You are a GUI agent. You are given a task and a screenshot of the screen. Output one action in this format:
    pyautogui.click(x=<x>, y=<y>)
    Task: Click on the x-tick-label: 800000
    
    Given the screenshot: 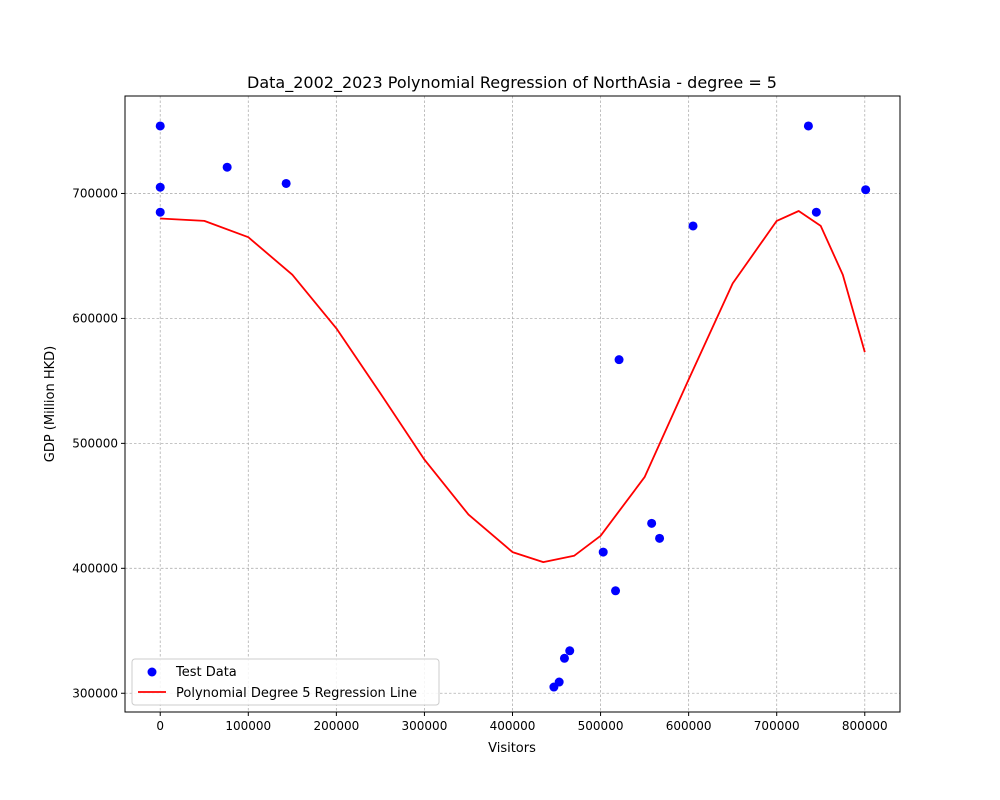 What is the action you would take?
    pyautogui.click(x=865, y=726)
    